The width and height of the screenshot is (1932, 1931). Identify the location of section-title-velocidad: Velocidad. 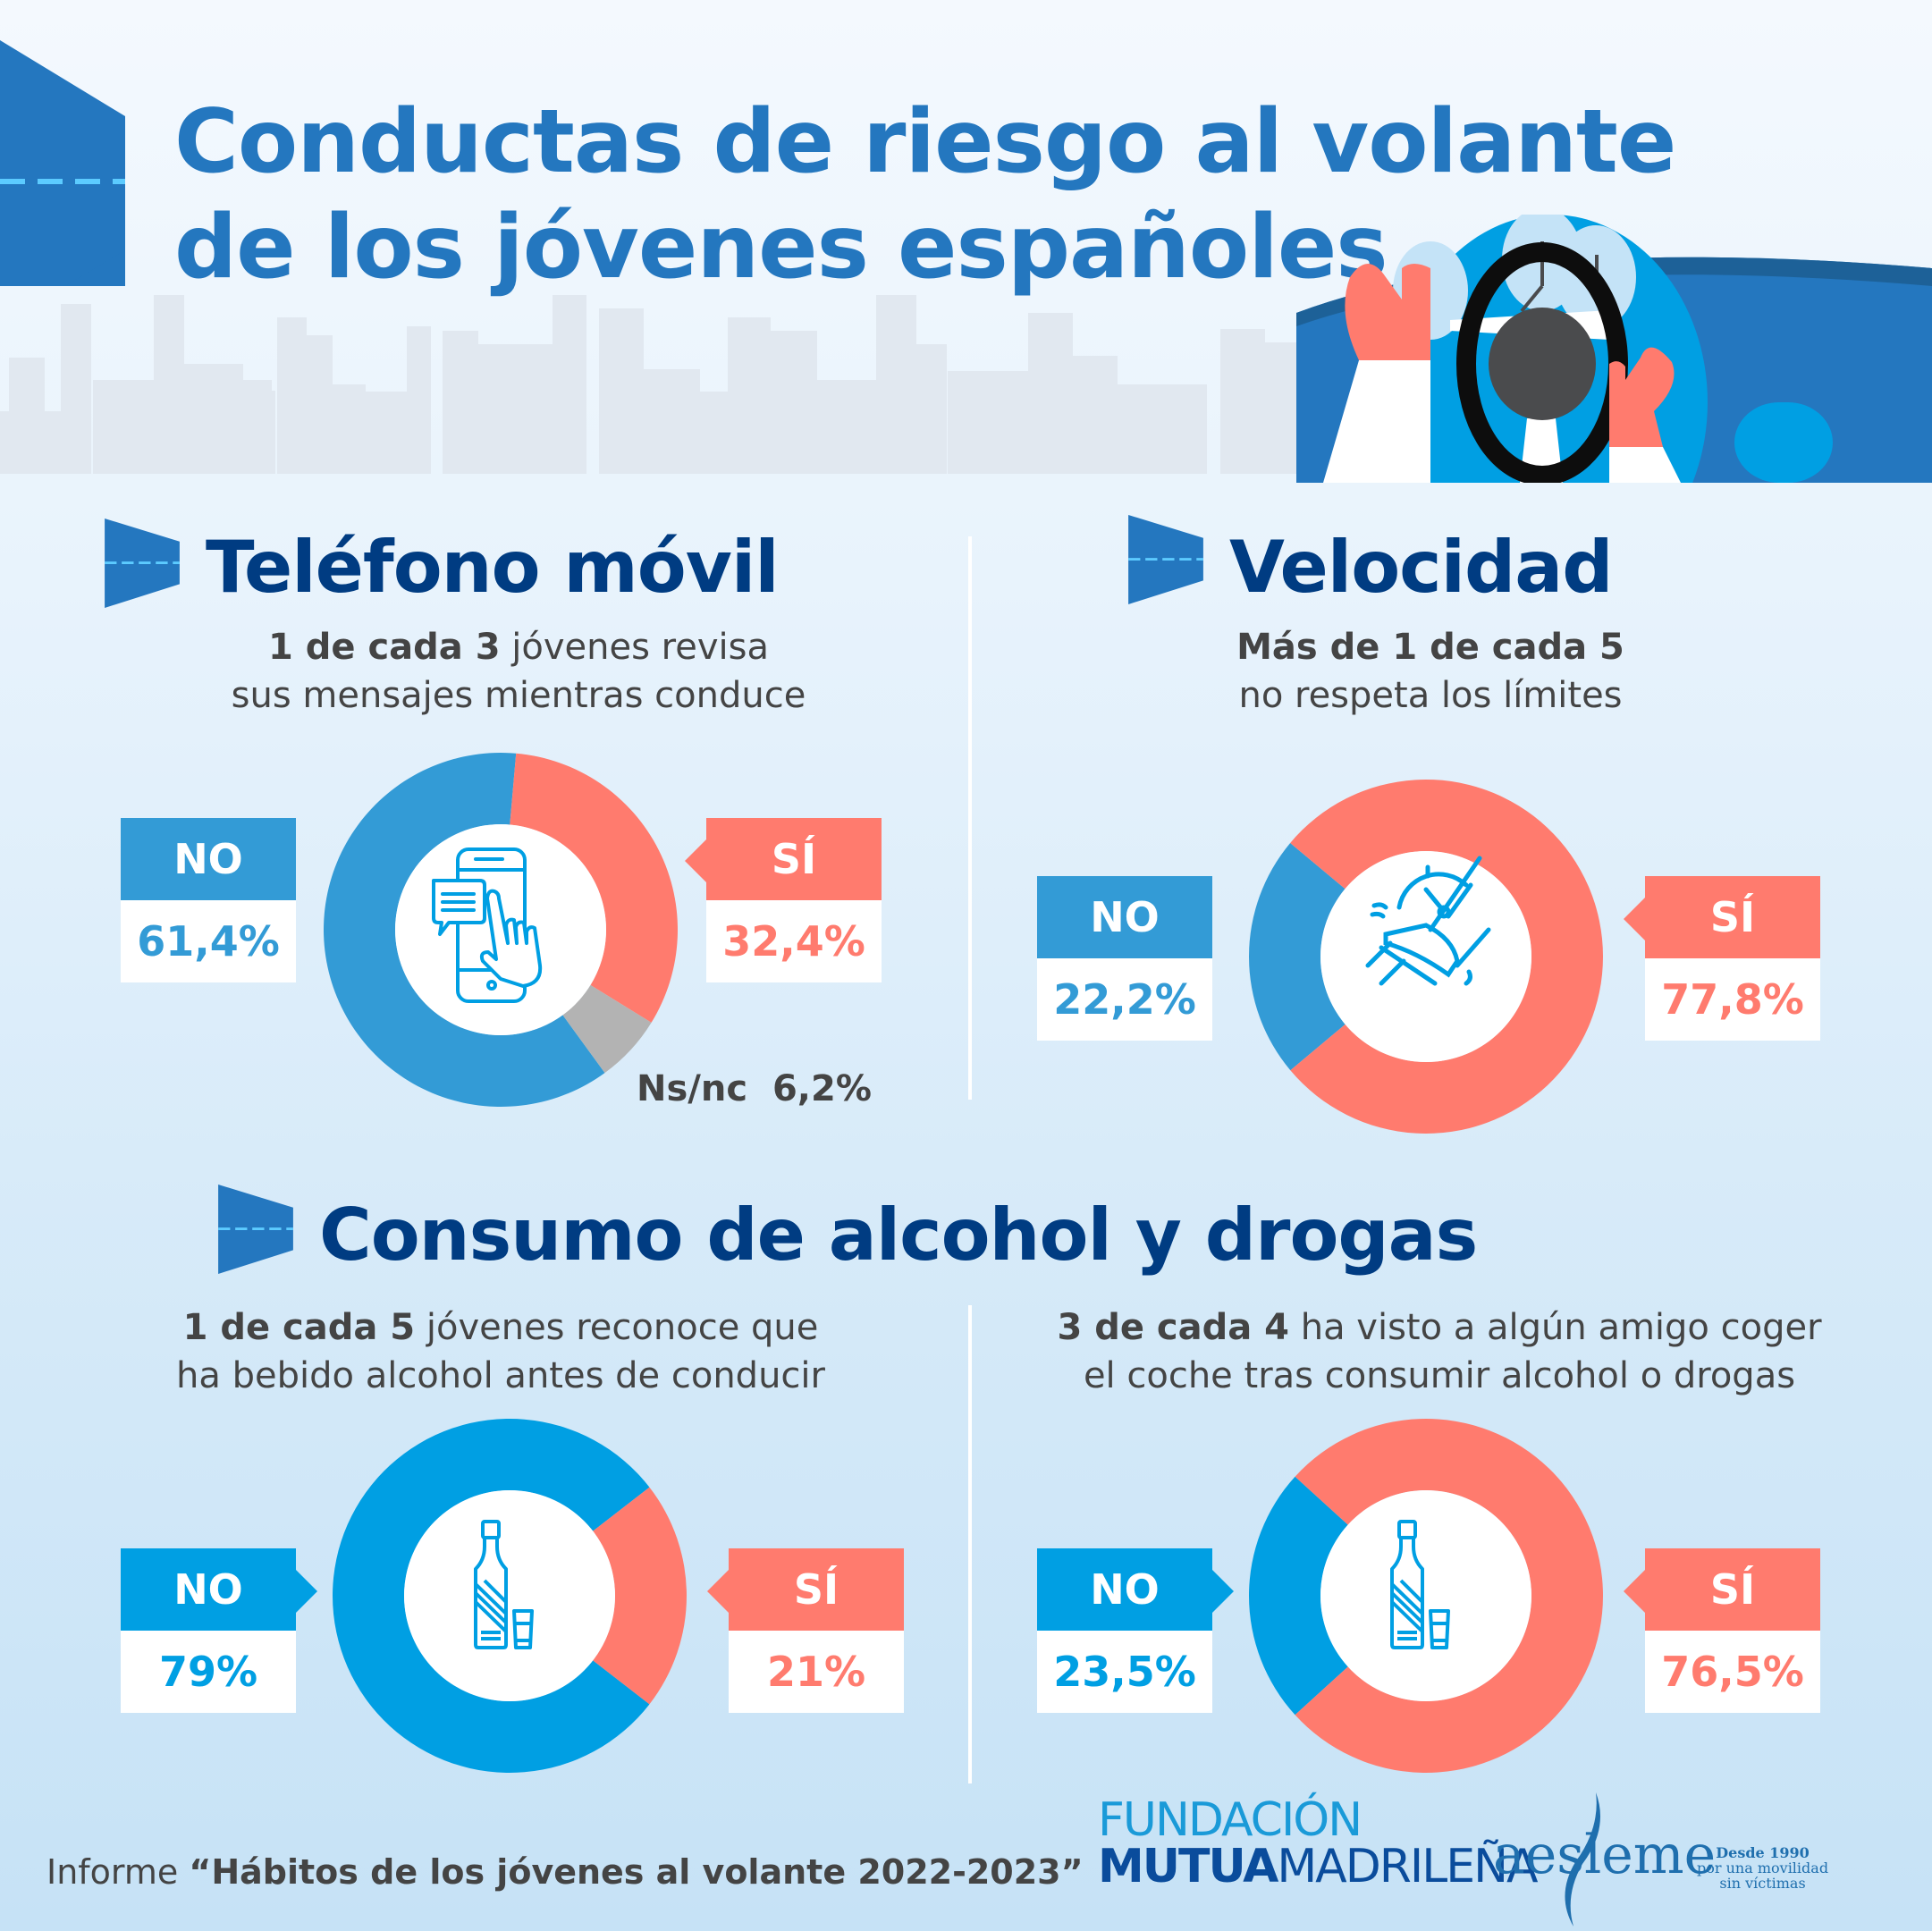
(1421, 567).